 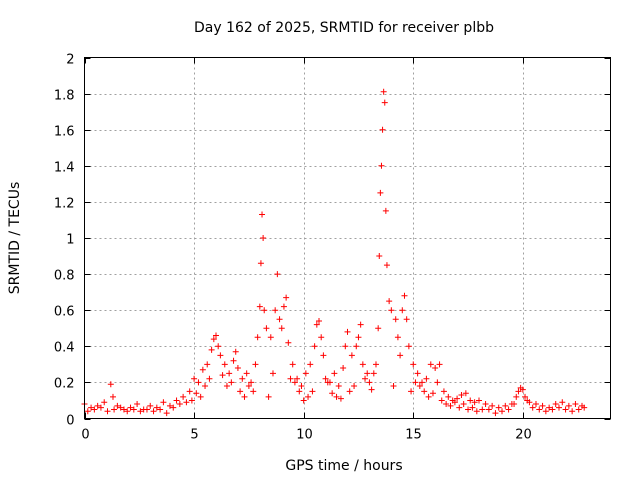 What do you see at coordinates (413, 435) in the screenshot?
I see `x-tick-label: 15` at bounding box center [413, 435].